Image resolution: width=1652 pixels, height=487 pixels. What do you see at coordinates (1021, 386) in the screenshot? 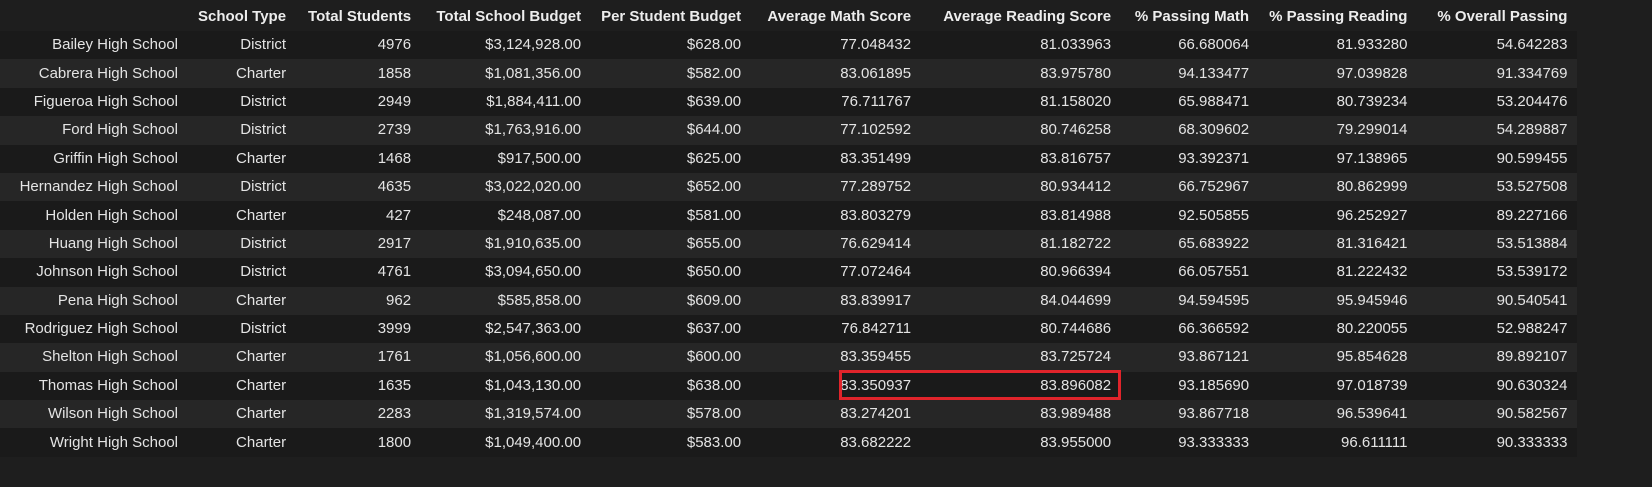
I see `table-cell: 83.896082` at bounding box center [1021, 386].